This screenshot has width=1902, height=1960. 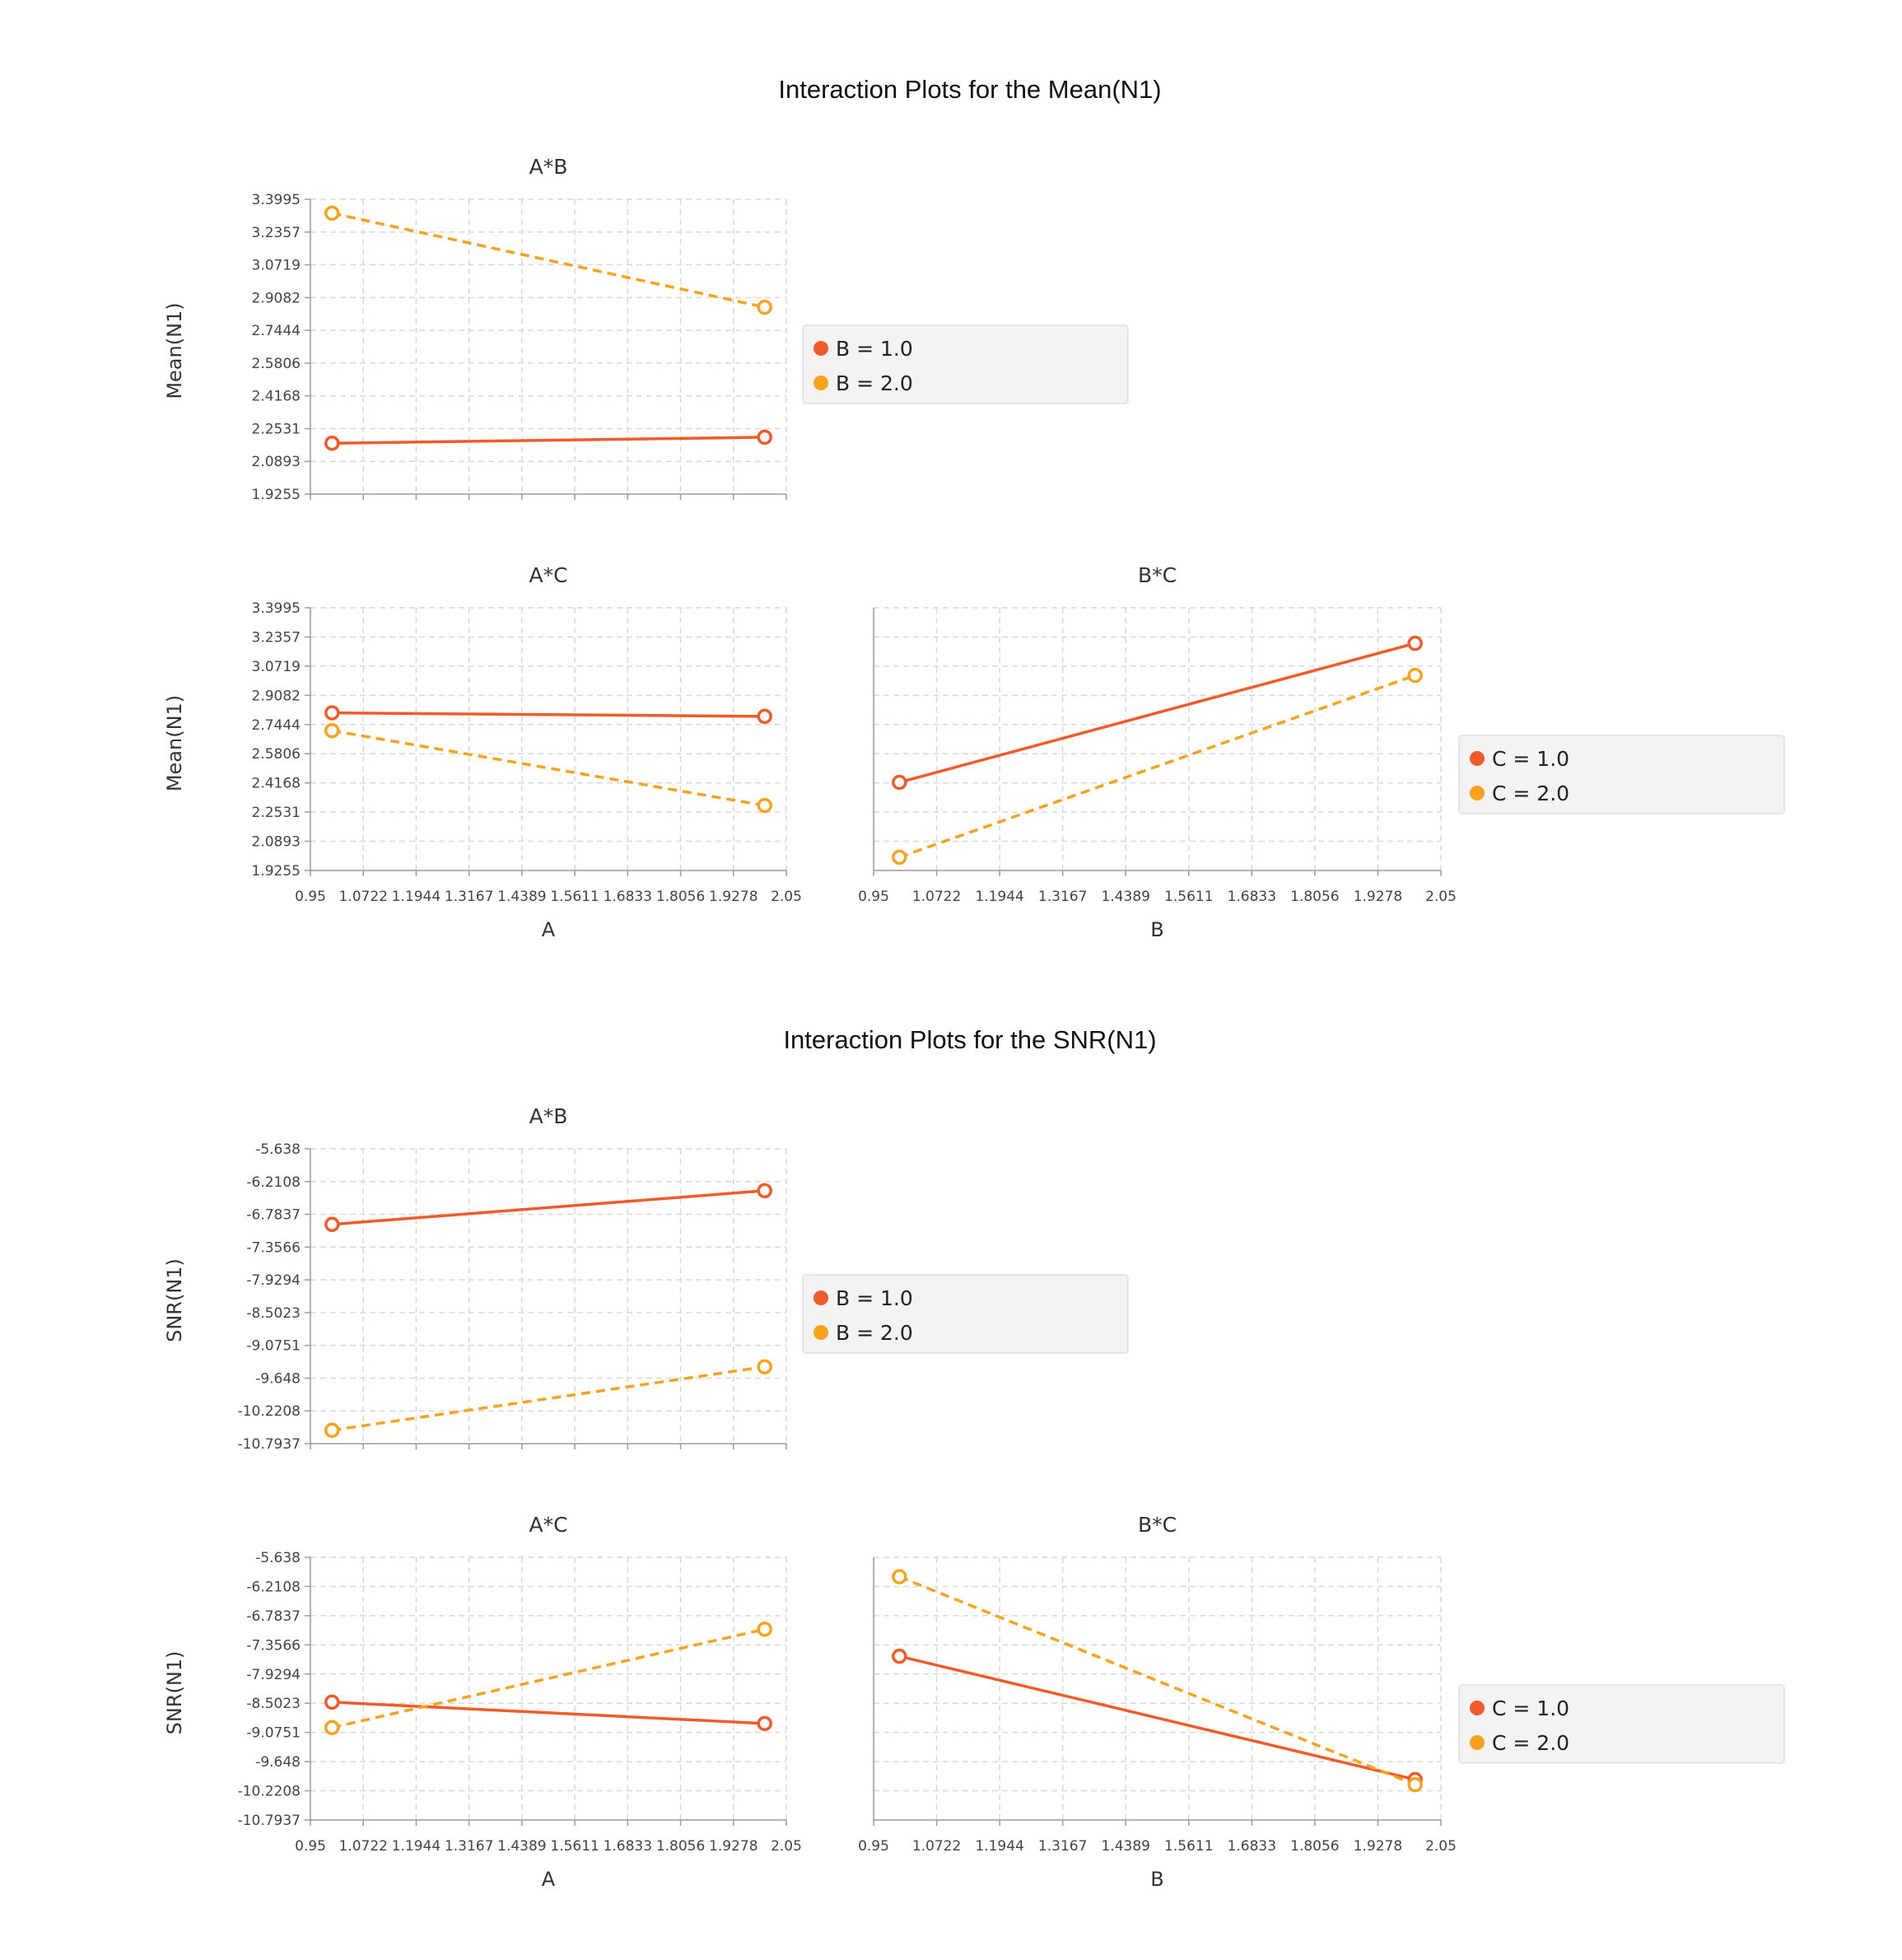 I want to click on x-tick-label: 2.05, so click(x=1441, y=897).